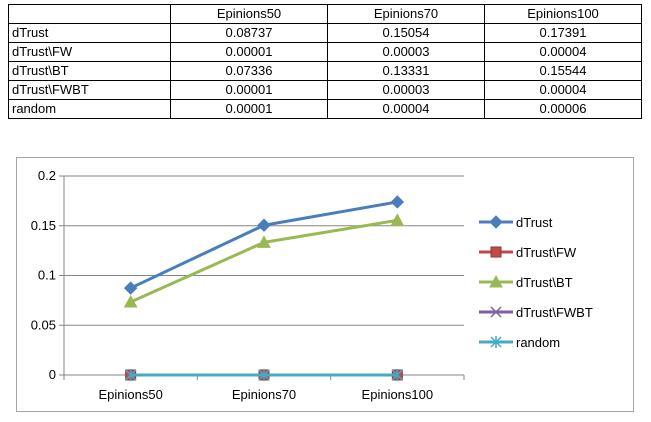 The image size is (651, 422). I want to click on x-tick-label: Epinions70, so click(264, 394).